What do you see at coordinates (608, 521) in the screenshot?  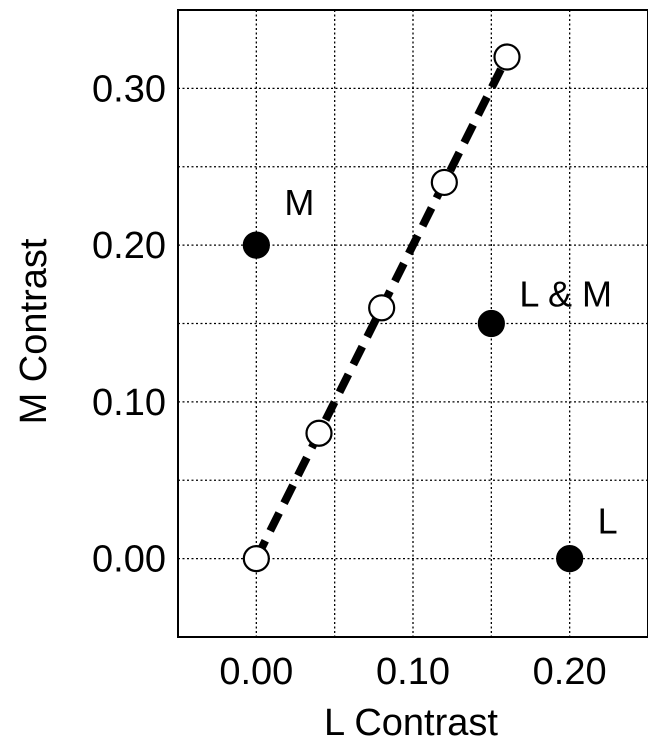 I see `point-label: L` at bounding box center [608, 521].